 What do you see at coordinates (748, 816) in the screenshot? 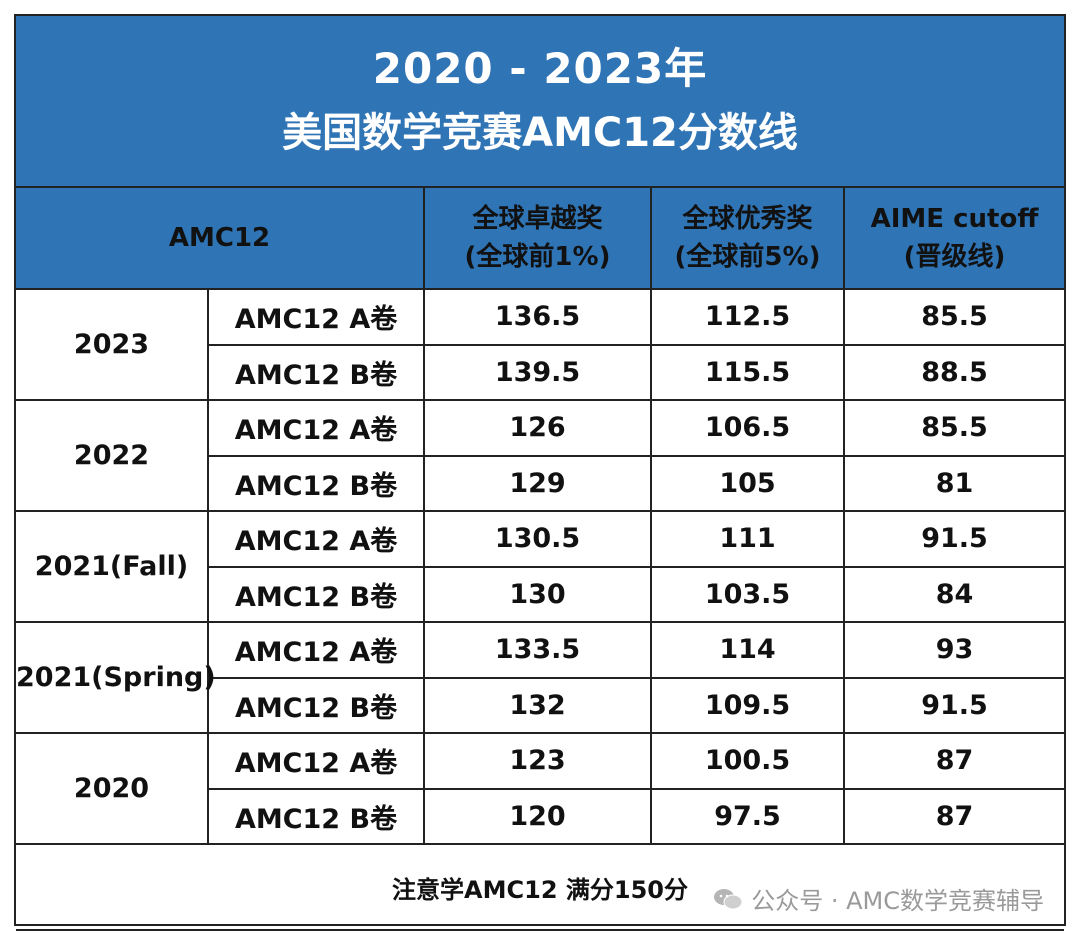
I see `honor-cell: 97.5` at bounding box center [748, 816].